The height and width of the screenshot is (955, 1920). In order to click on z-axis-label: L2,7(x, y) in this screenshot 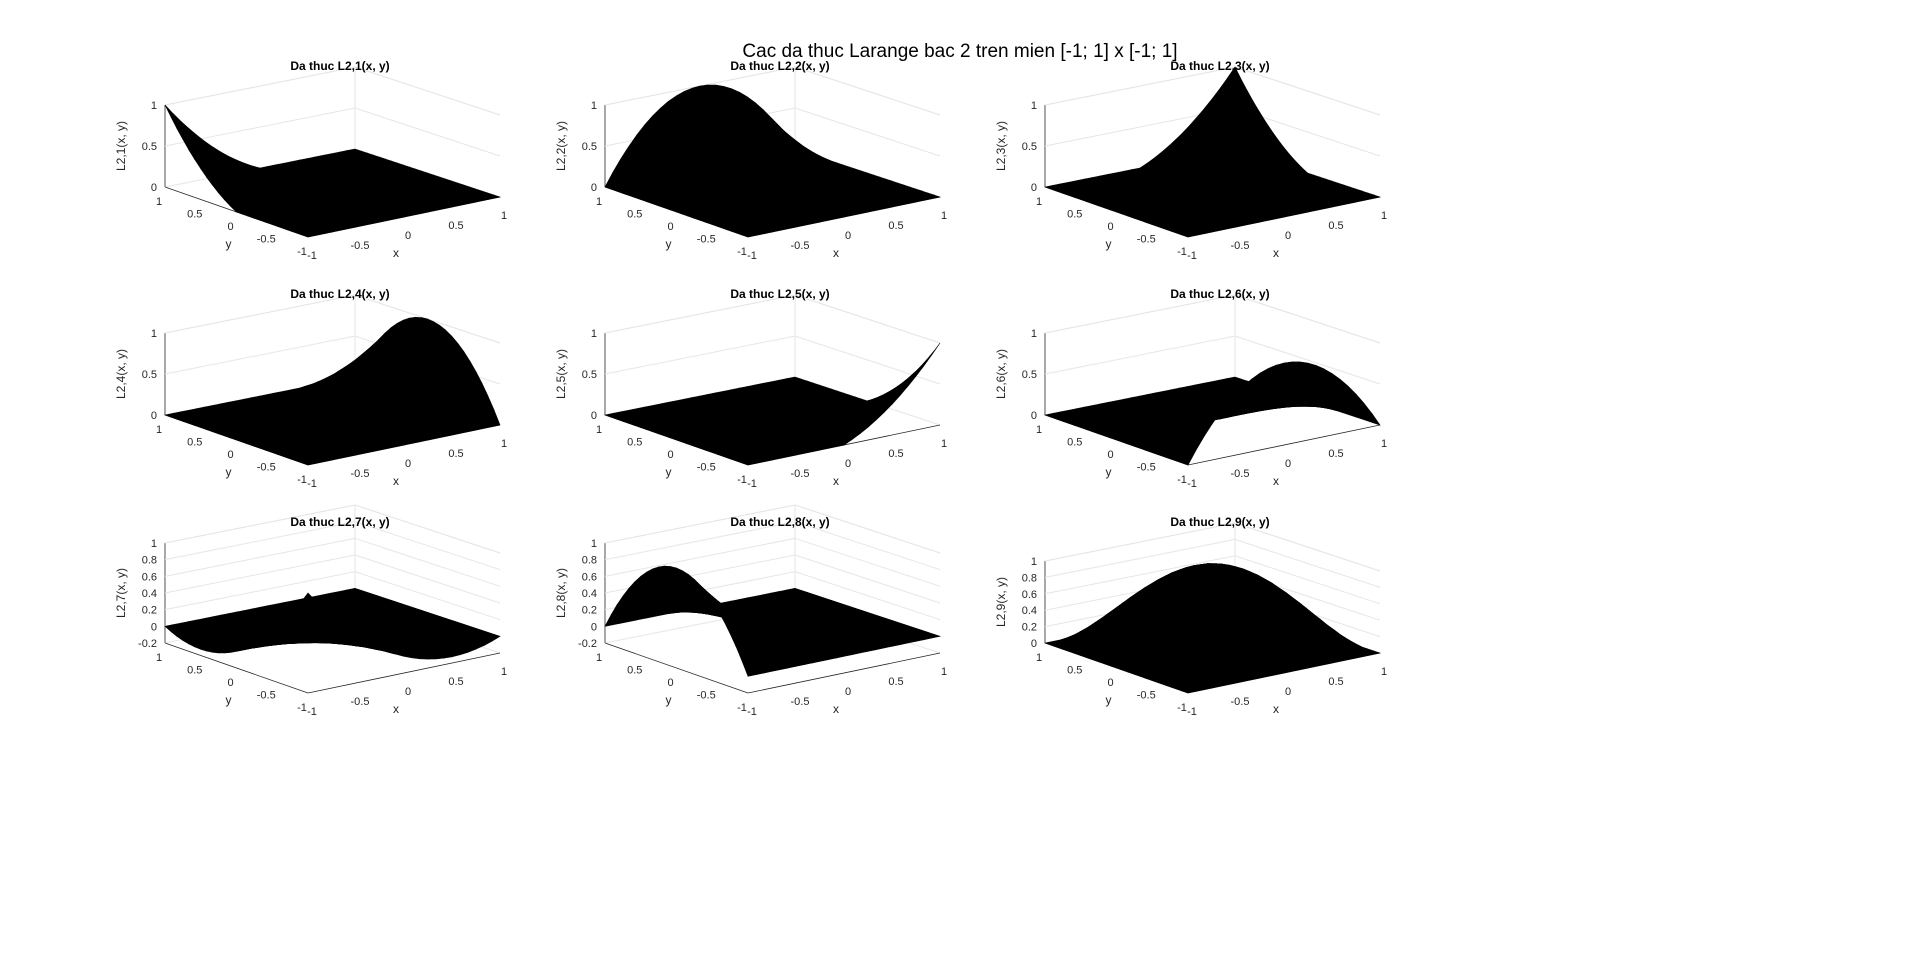, I will do `click(121, 593)`.